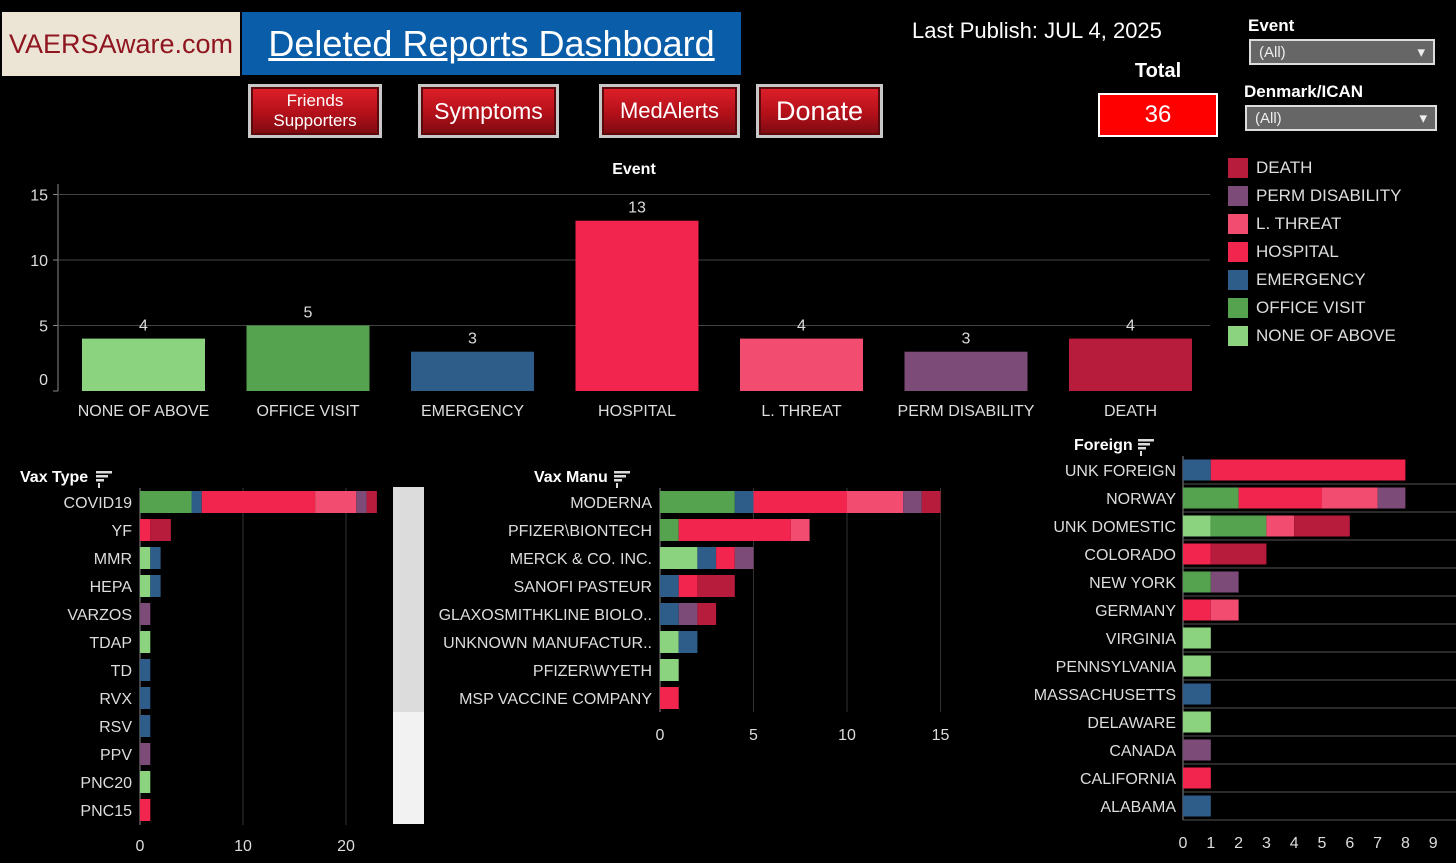 This screenshot has height=863, width=1456. I want to click on medalerts-button: MedAlerts, so click(669, 111).